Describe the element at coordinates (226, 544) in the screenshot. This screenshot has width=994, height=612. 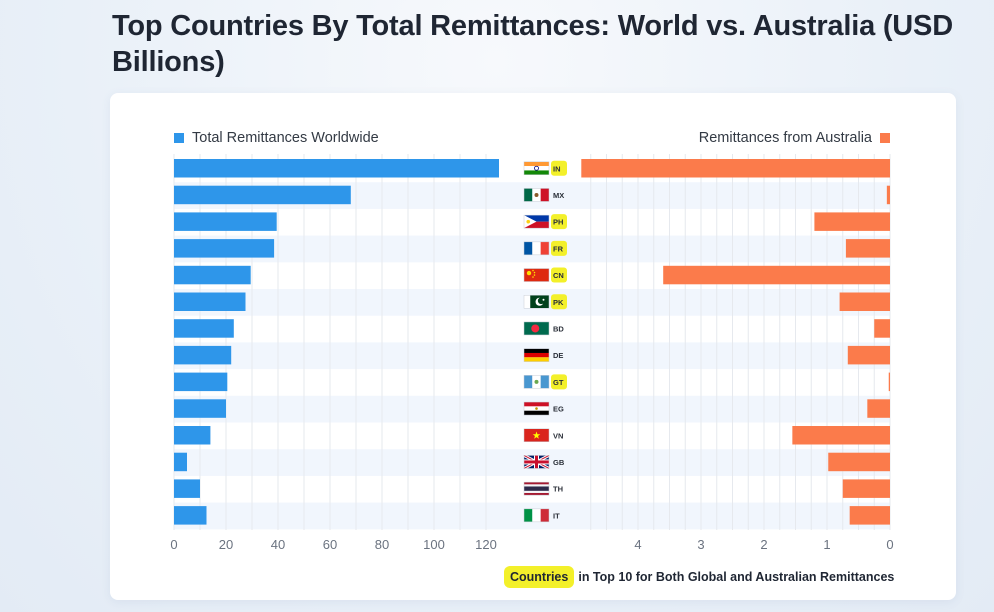
I see `x-tick-left: 20` at that location.